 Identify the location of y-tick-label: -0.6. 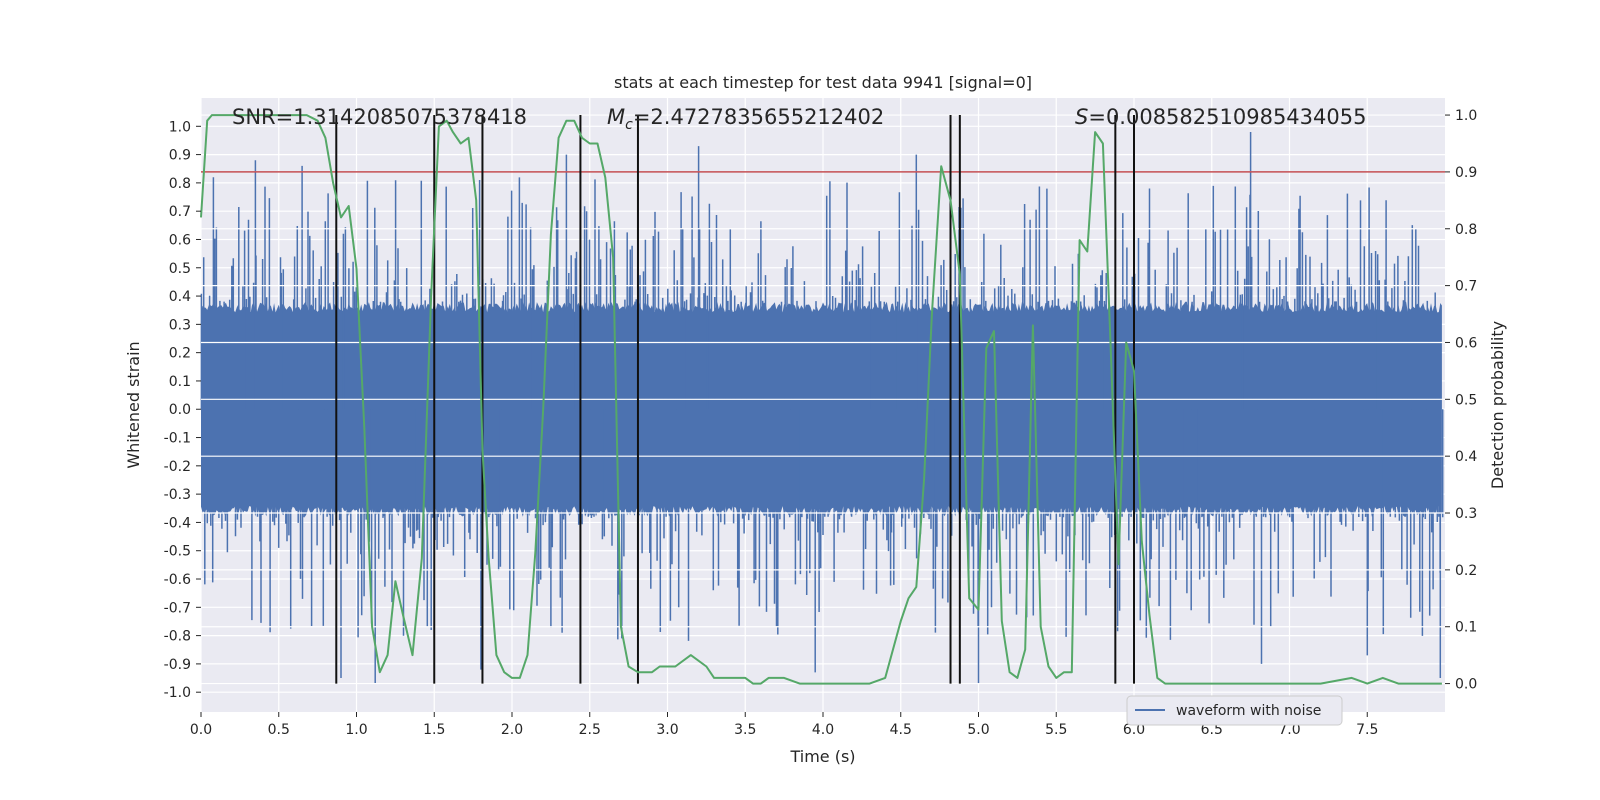
(177, 580).